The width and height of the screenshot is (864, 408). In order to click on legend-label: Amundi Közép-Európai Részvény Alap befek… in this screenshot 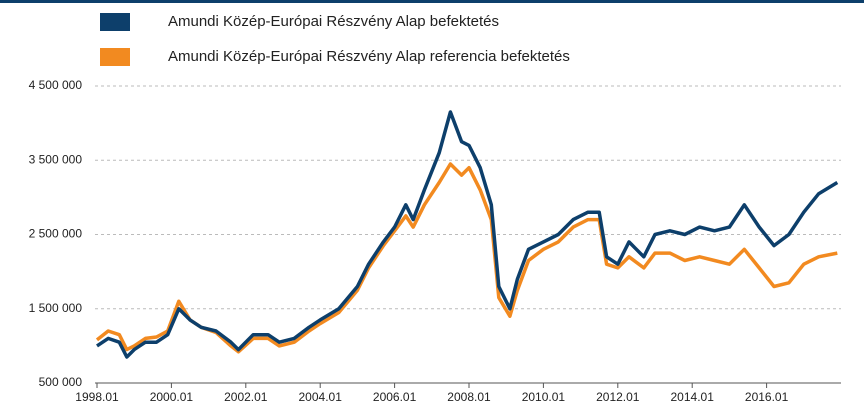, I will do `click(333, 21)`.